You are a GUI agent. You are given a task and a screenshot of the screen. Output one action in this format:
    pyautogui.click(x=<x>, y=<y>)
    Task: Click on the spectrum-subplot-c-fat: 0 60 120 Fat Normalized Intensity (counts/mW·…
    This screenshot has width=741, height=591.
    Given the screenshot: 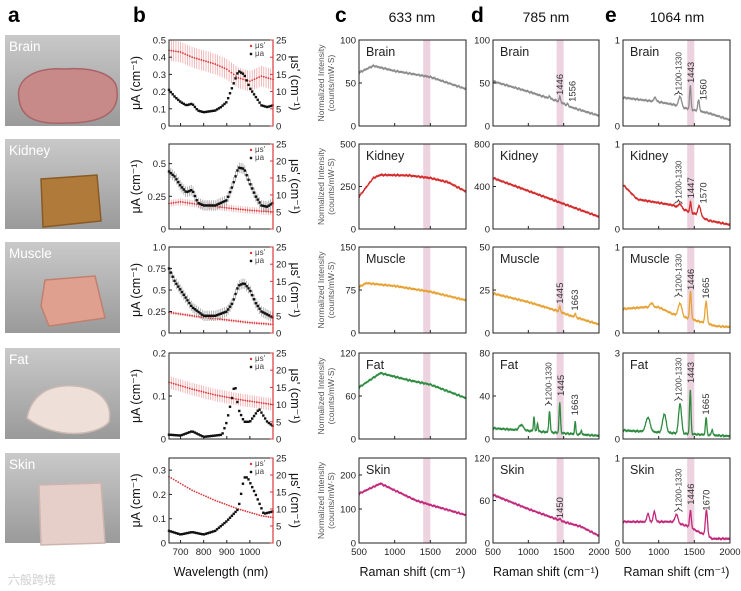 What is the action you would take?
    pyautogui.click(x=391, y=397)
    